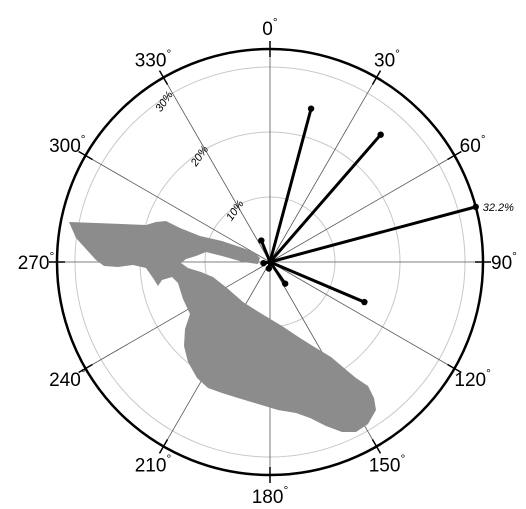  Describe the element at coordinates (153, 58) in the screenshot. I see `angle-label: 330°` at that location.